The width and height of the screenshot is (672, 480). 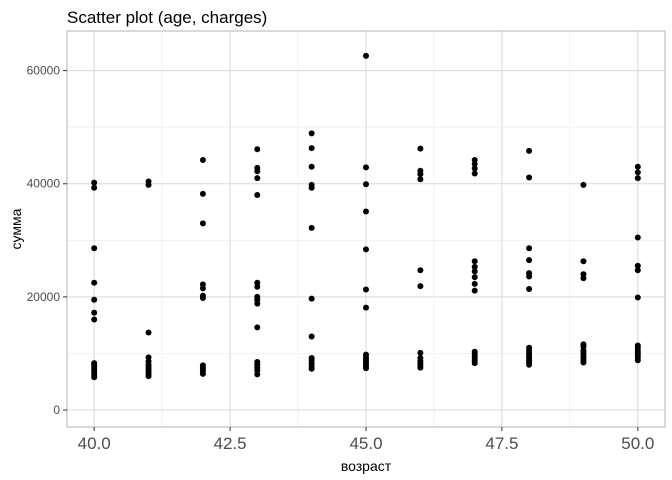 What do you see at coordinates (94, 443) in the screenshot?
I see `x-tick-label: 40.0` at bounding box center [94, 443].